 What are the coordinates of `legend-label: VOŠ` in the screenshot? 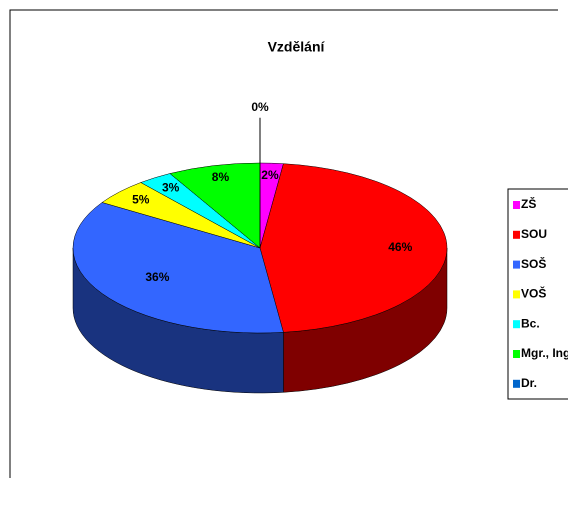 It's located at (533, 293).